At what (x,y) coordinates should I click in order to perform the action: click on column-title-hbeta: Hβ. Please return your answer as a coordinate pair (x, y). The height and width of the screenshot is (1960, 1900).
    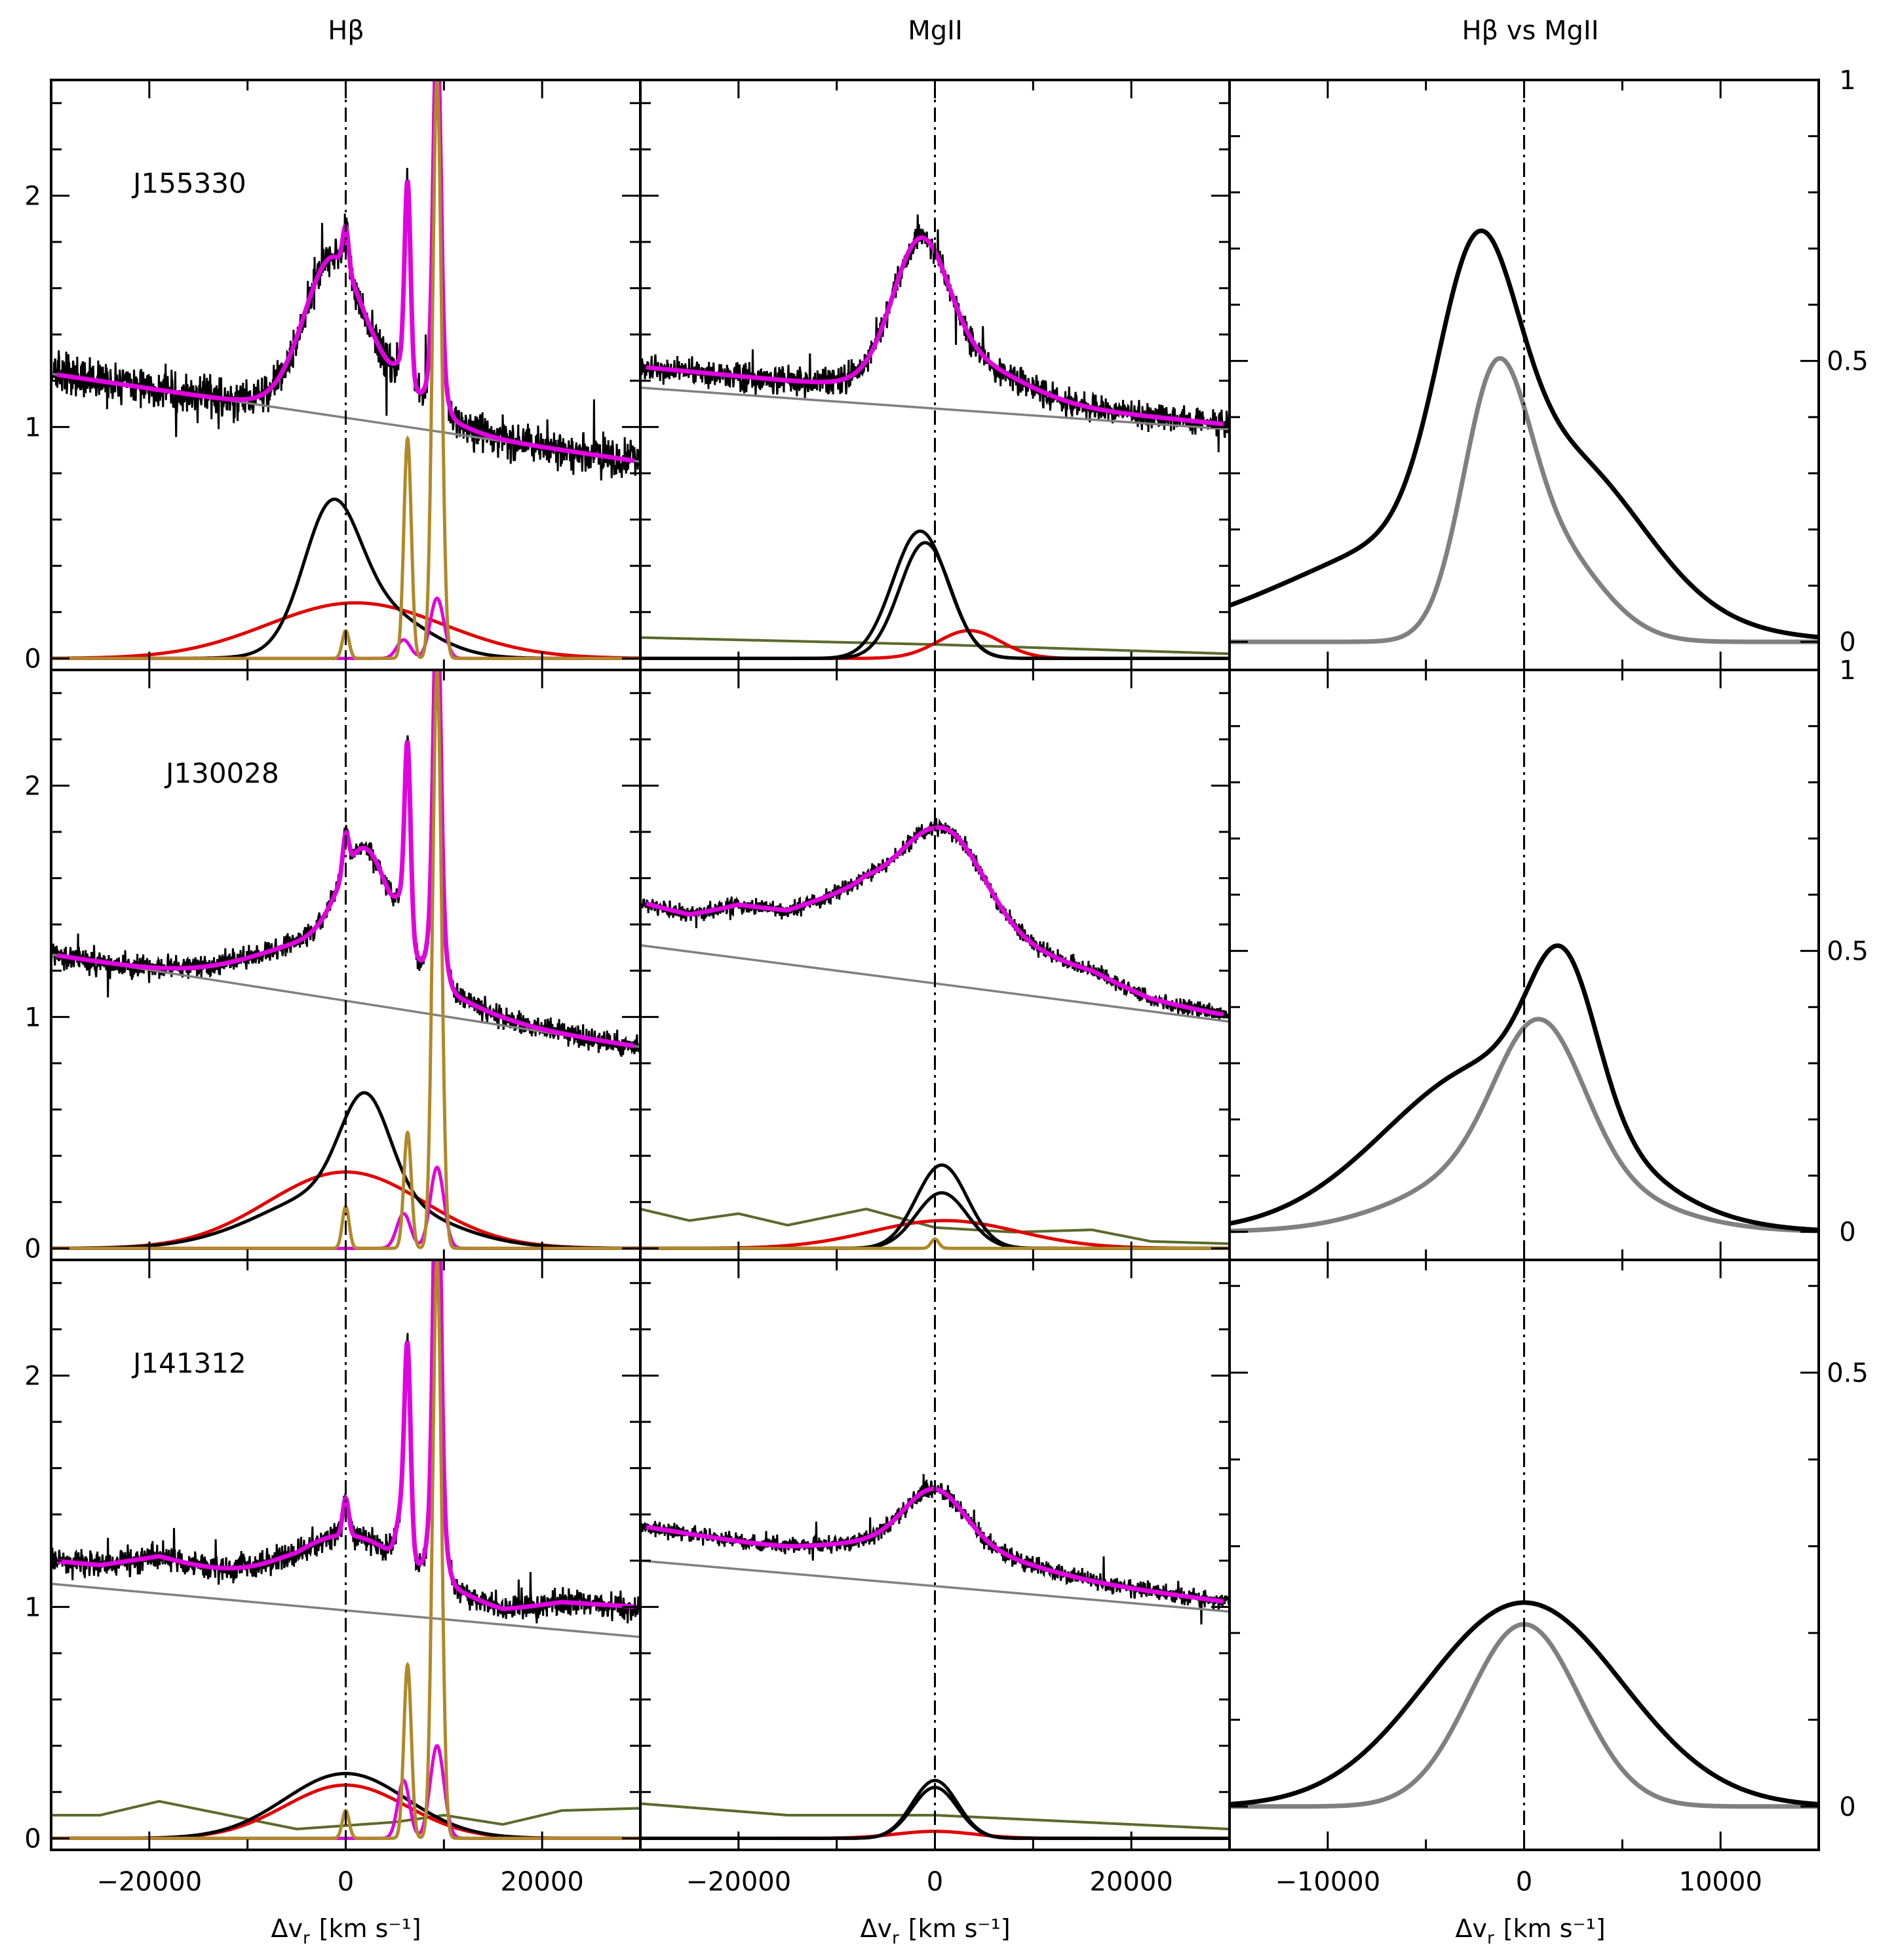
    Looking at the image, I should click on (346, 31).